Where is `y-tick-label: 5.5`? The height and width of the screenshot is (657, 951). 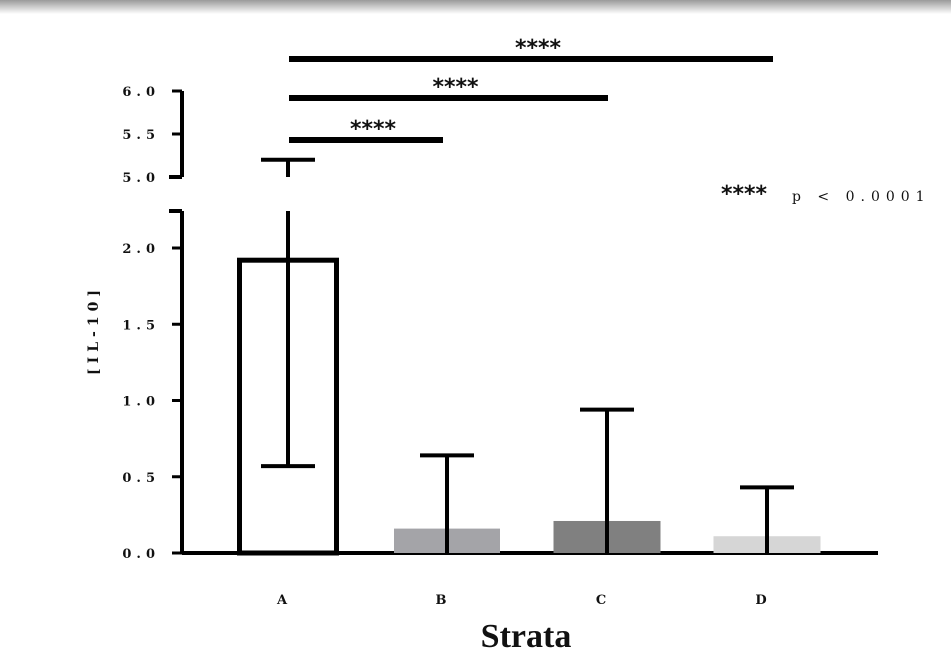 y-tick-label: 5.5 is located at coordinates (141, 135).